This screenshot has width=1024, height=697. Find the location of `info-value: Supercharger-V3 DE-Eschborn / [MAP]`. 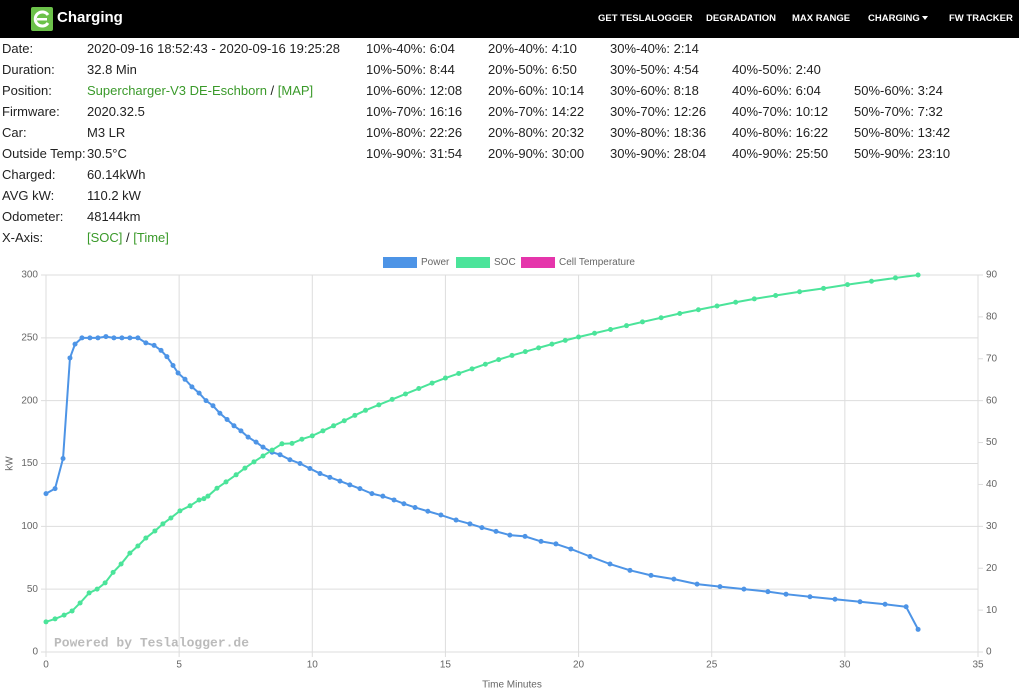

info-value: Supercharger-V3 DE-Eschborn / [MAP] is located at coordinates (200, 90).